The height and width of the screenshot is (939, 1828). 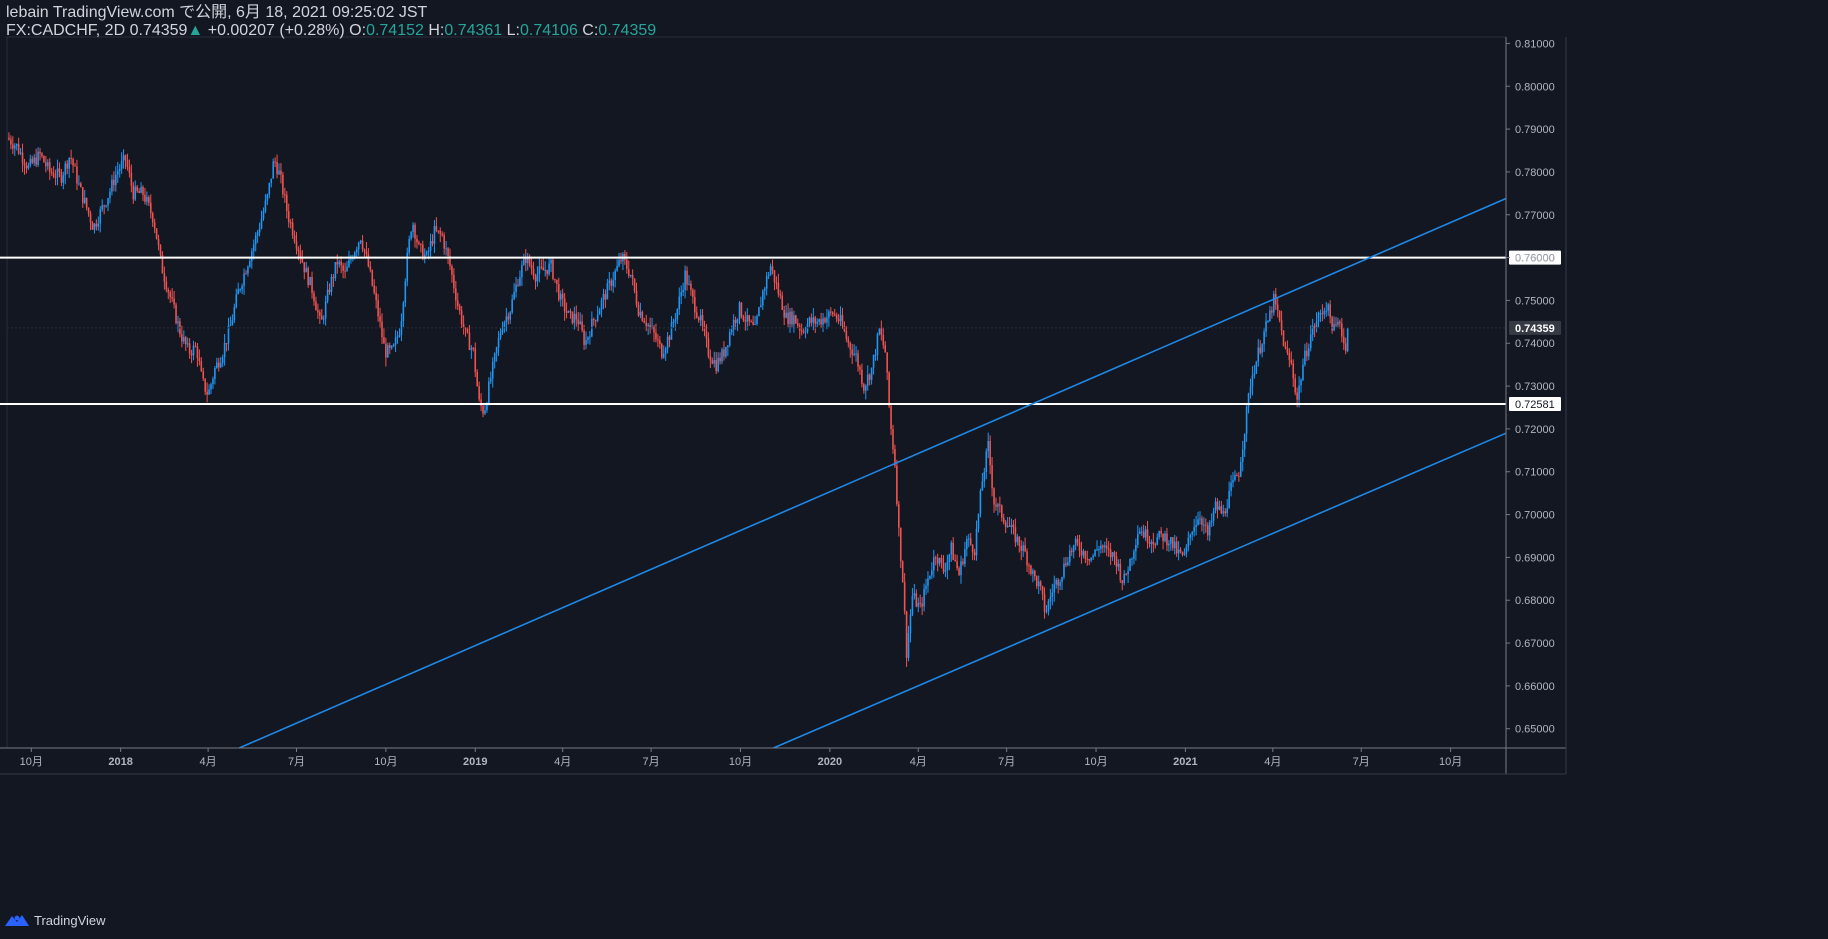 I want to click on symbol-label: FX:CADCHF, 2D, so click(x=66, y=30).